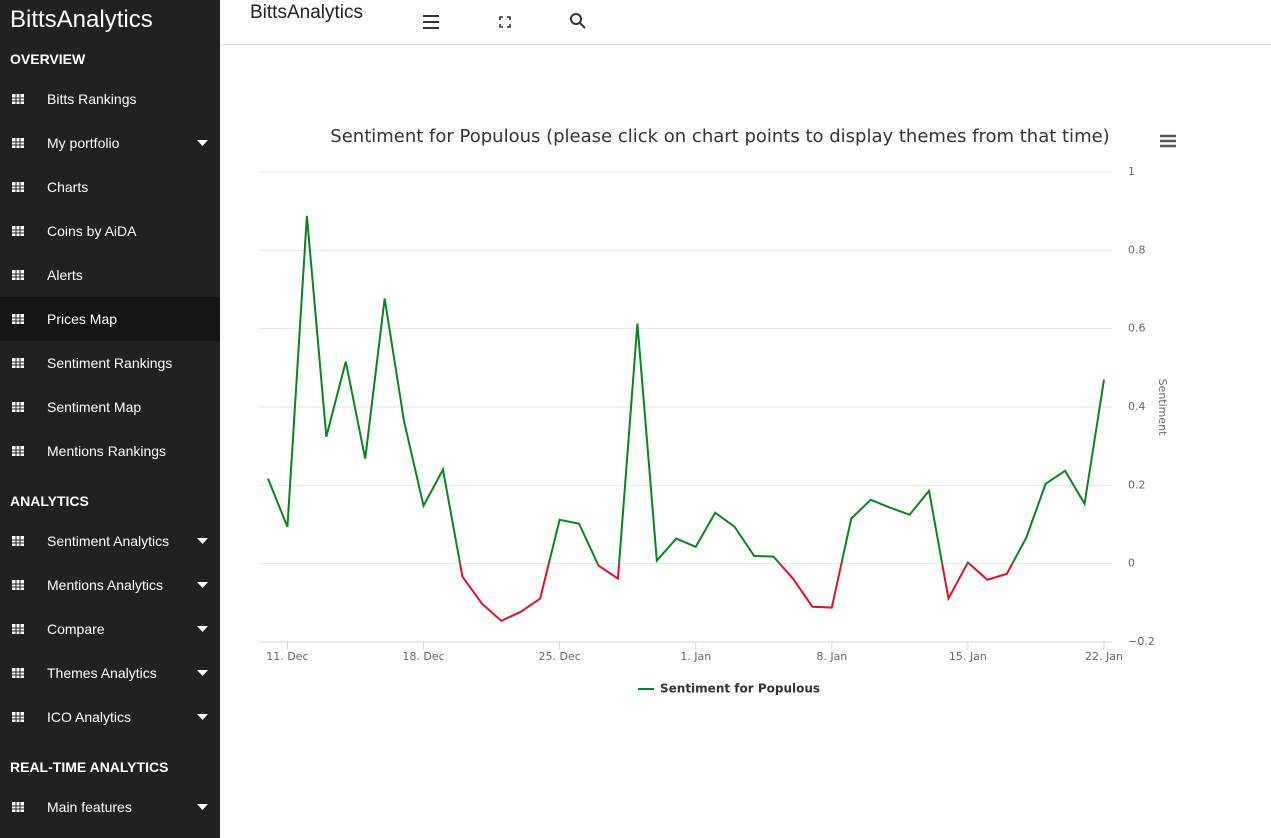  Describe the element at coordinates (92, 231) in the screenshot. I see `nav-label: Coins by AiDA` at that location.